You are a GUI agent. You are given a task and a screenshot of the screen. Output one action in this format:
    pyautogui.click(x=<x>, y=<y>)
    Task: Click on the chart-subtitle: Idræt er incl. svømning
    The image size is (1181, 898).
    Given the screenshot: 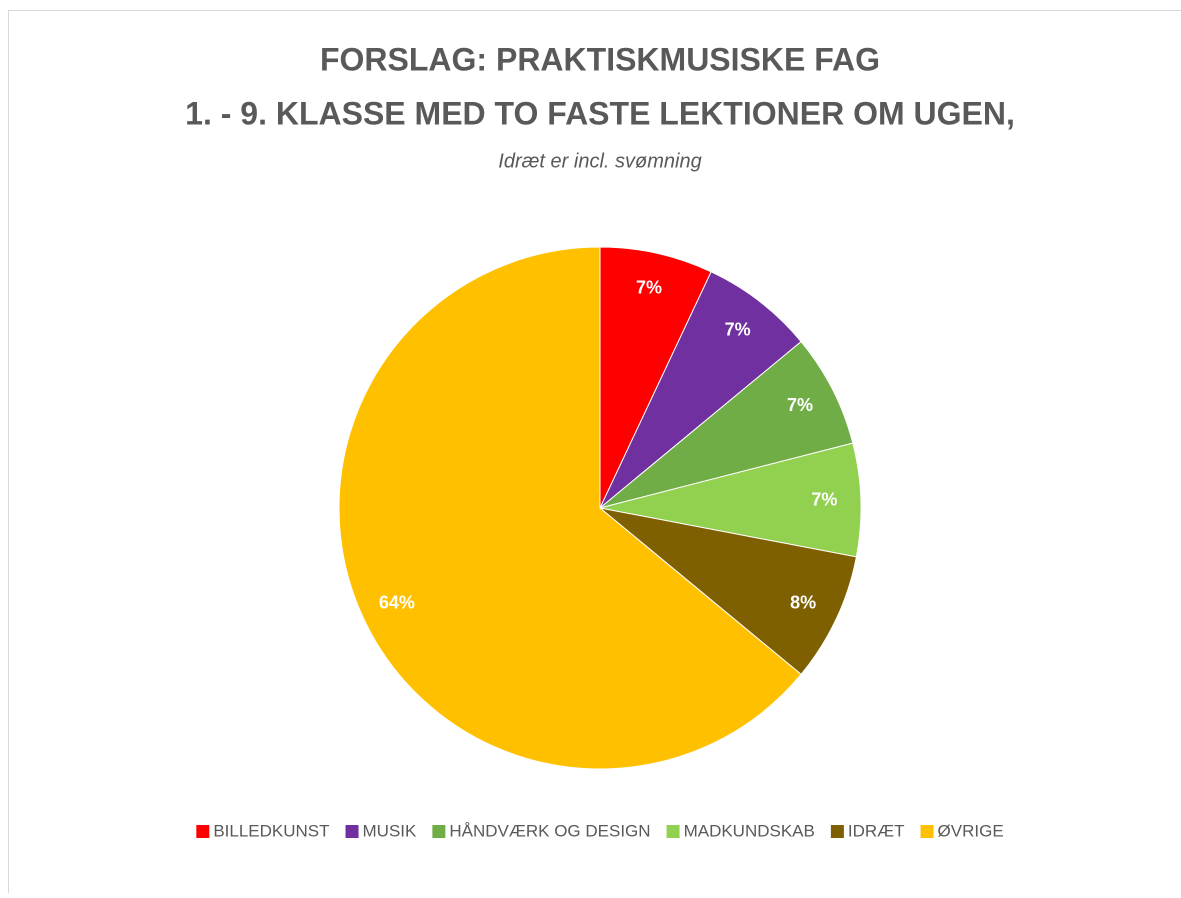 What is the action you would take?
    pyautogui.click(x=599, y=161)
    